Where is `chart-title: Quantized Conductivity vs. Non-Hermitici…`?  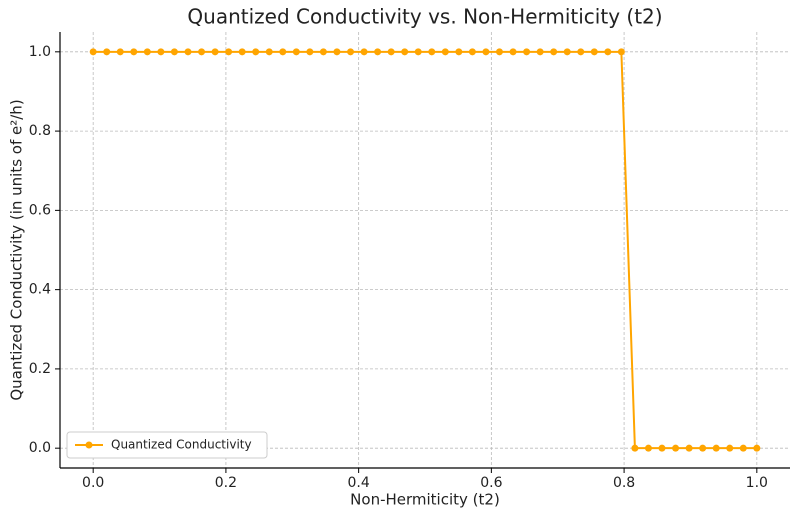
chart-title: Quantized Conductivity vs. Non-Hermitici… is located at coordinates (424, 17).